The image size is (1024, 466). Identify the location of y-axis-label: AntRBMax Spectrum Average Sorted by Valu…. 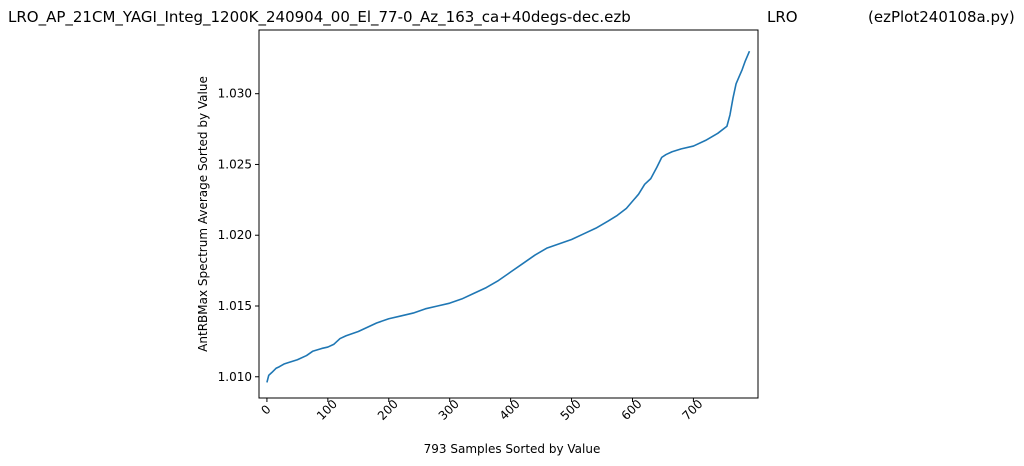
(203, 214).